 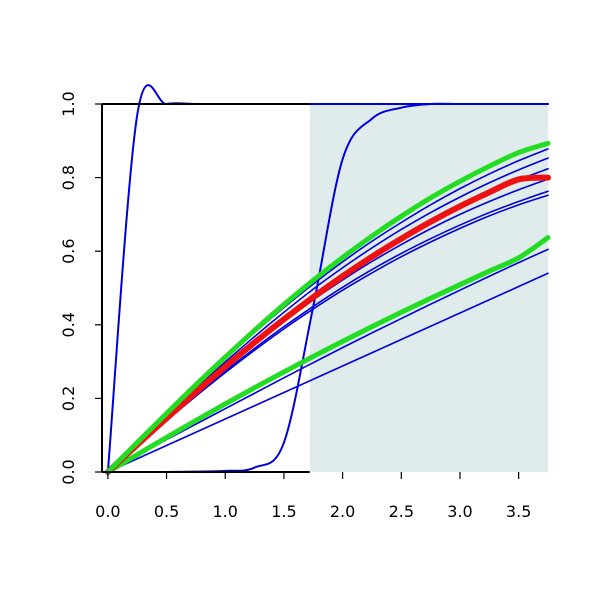 What do you see at coordinates (166, 511) in the screenshot?
I see `x-tick-label: 0.5` at bounding box center [166, 511].